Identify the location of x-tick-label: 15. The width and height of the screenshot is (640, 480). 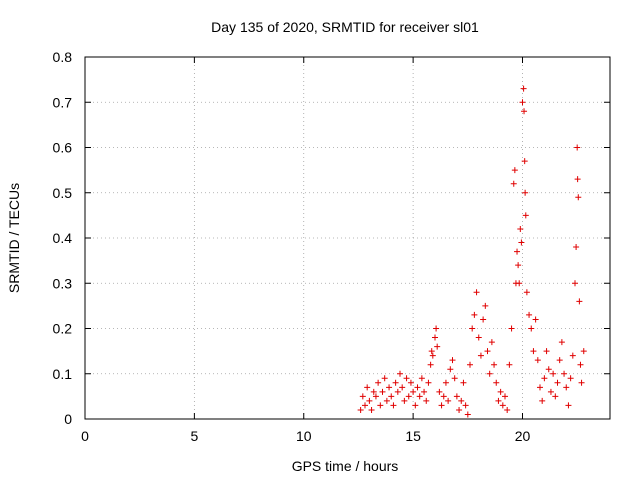
(413, 436).